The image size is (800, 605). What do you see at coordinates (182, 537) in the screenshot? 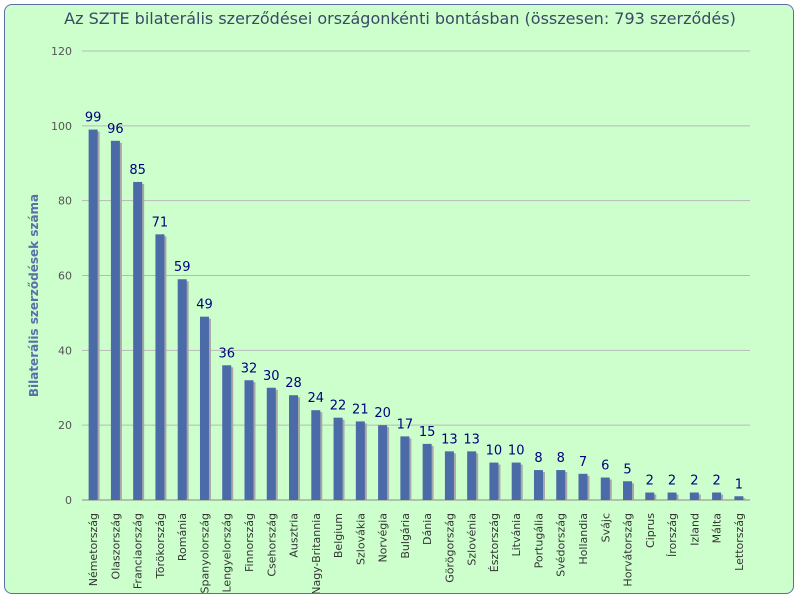
I see `category-label: Románia` at bounding box center [182, 537].